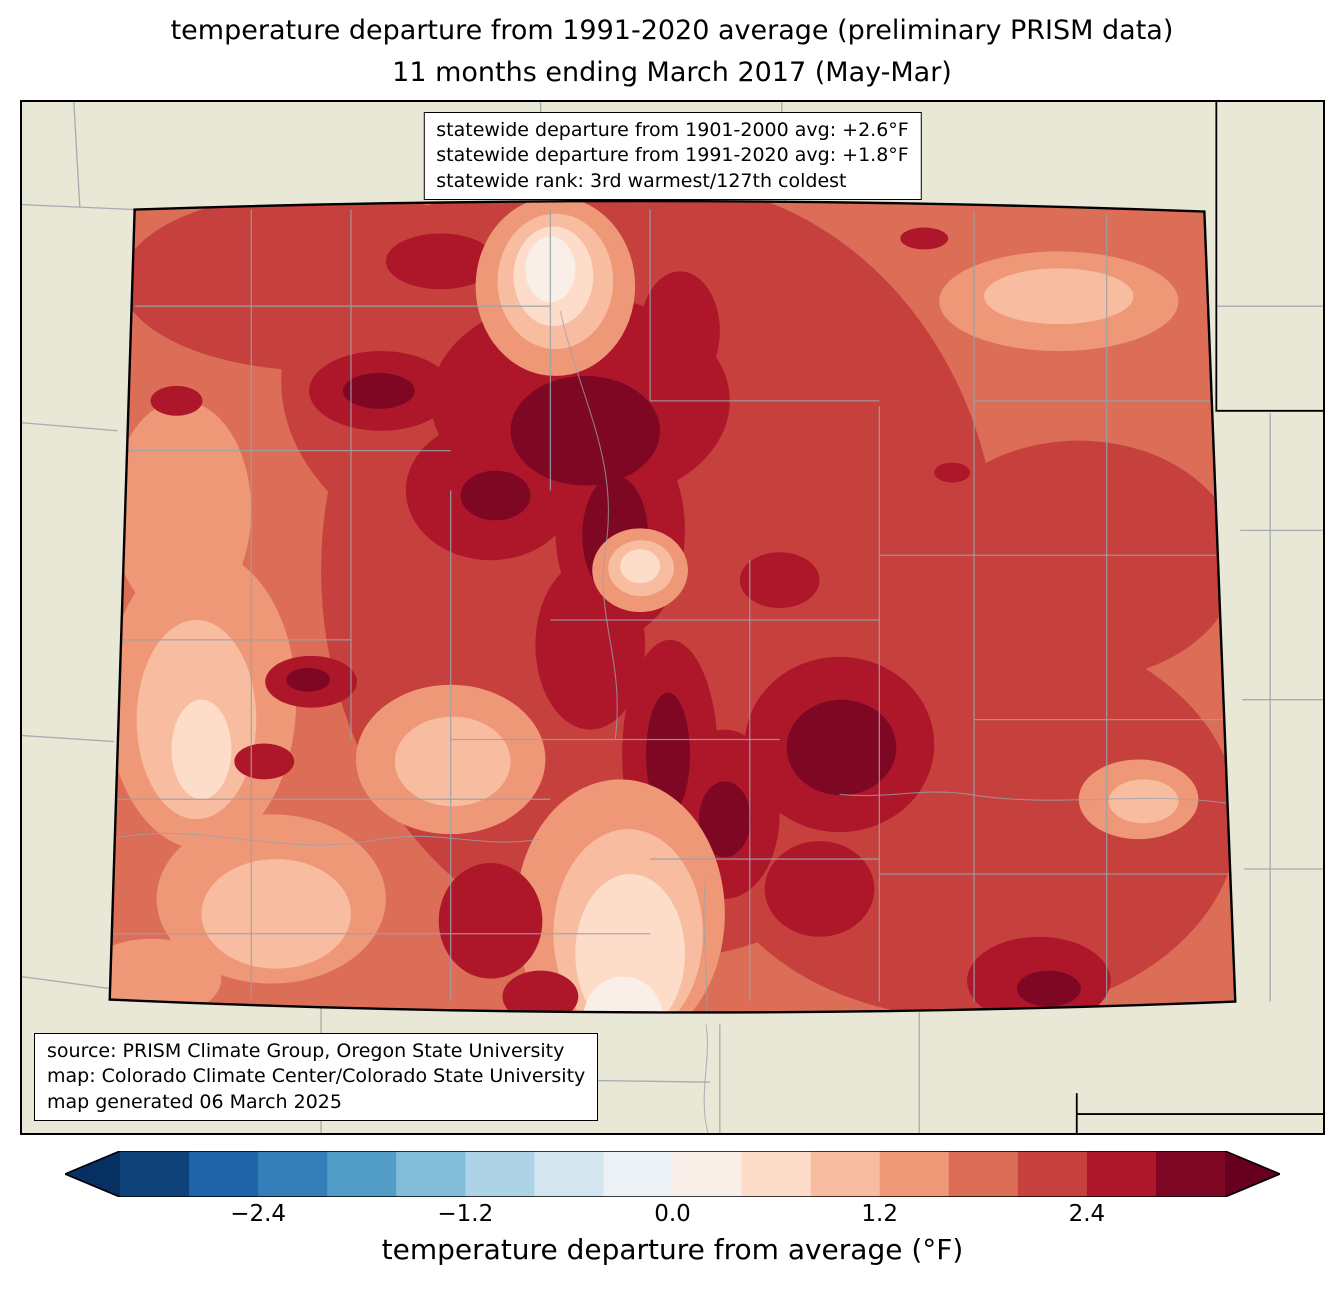 The image size is (1344, 1299). Describe the element at coordinates (1087, 1214) in the screenshot. I see `colorbar-tick-label: 2.4` at that location.